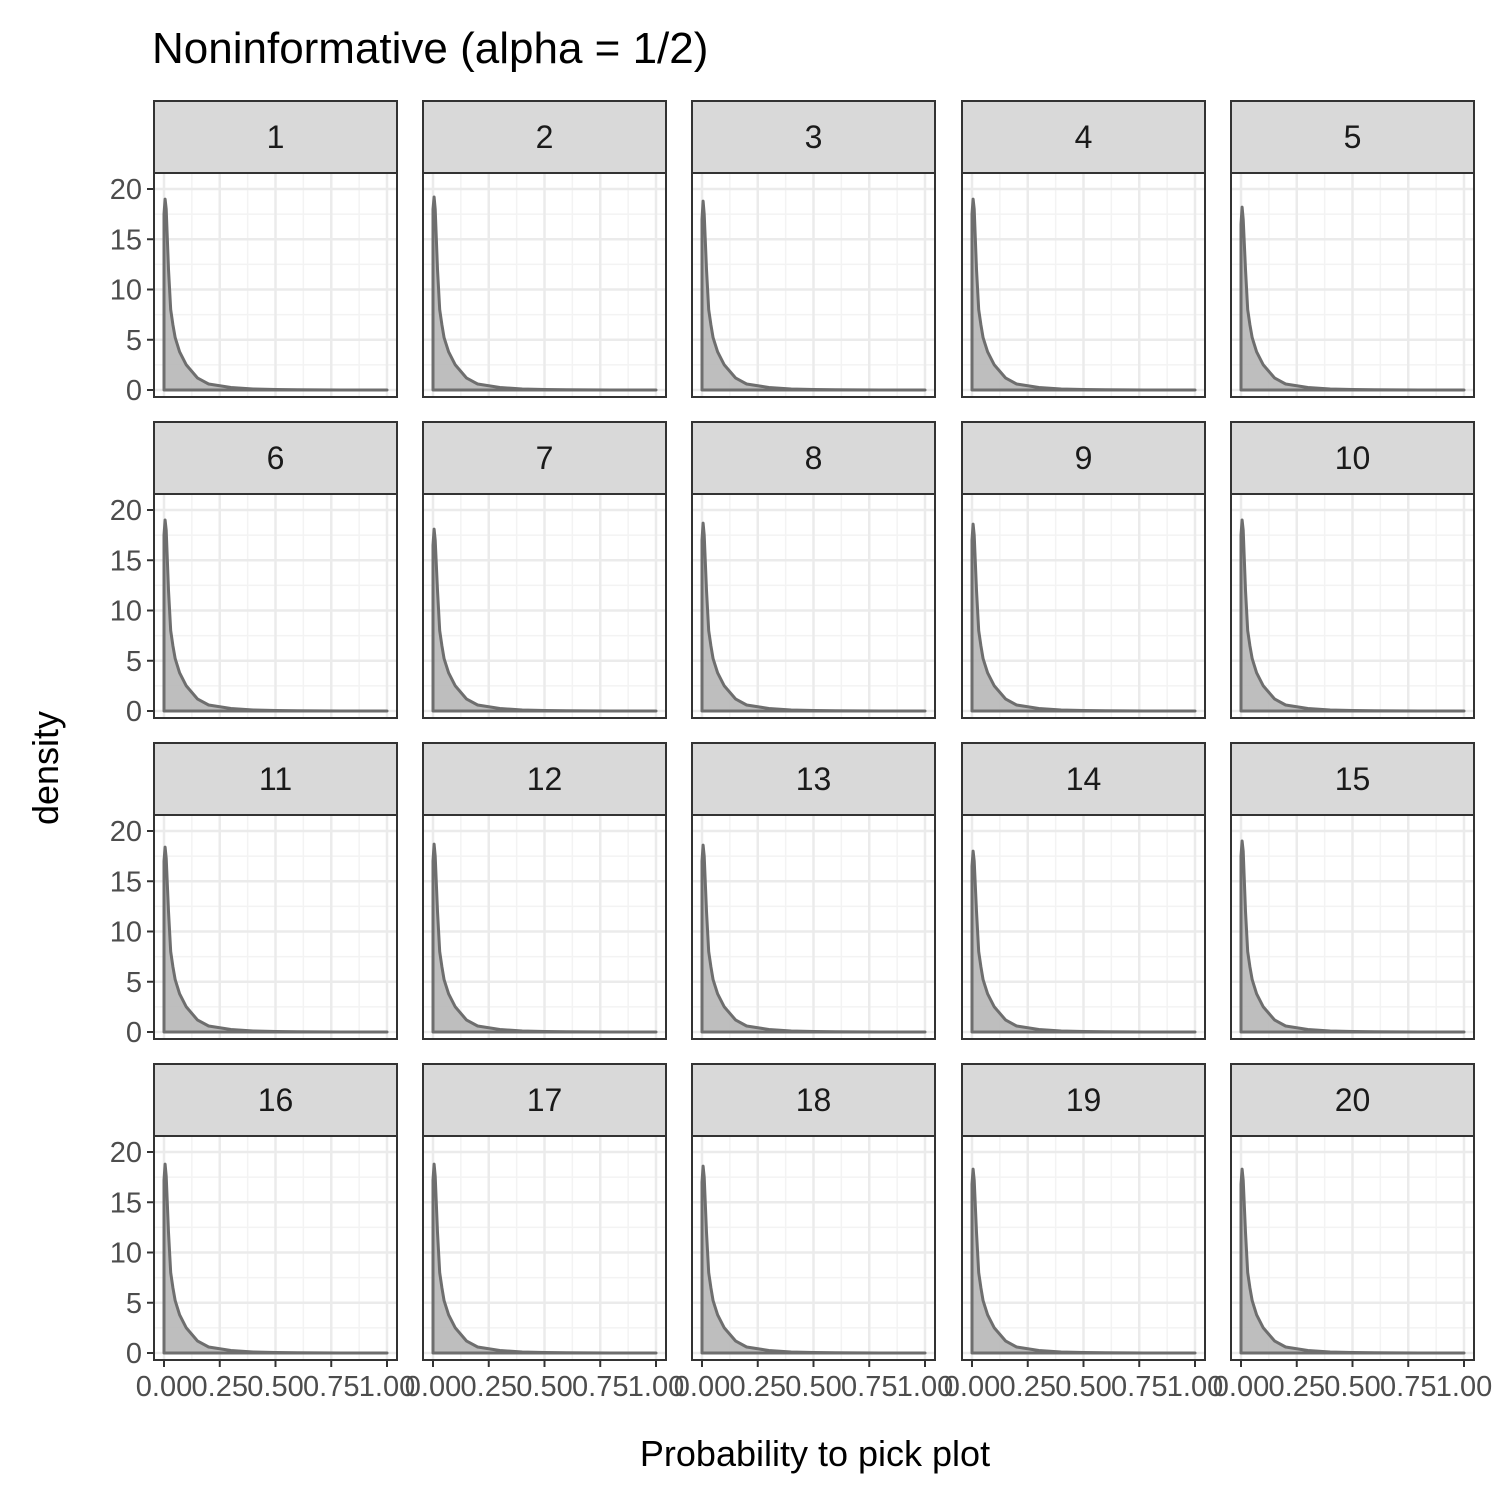  What do you see at coordinates (430, 48) in the screenshot?
I see `chart-title: Noninformative (alpha = 1/2)` at bounding box center [430, 48].